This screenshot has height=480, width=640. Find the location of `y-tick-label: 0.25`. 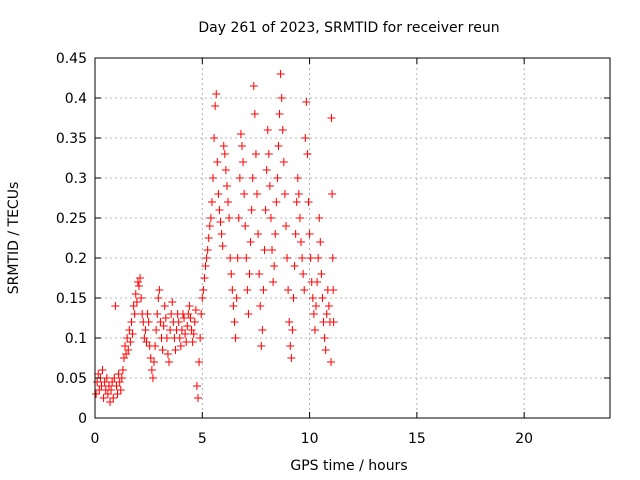

y-tick-label: 0.25 is located at coordinates (71, 219).